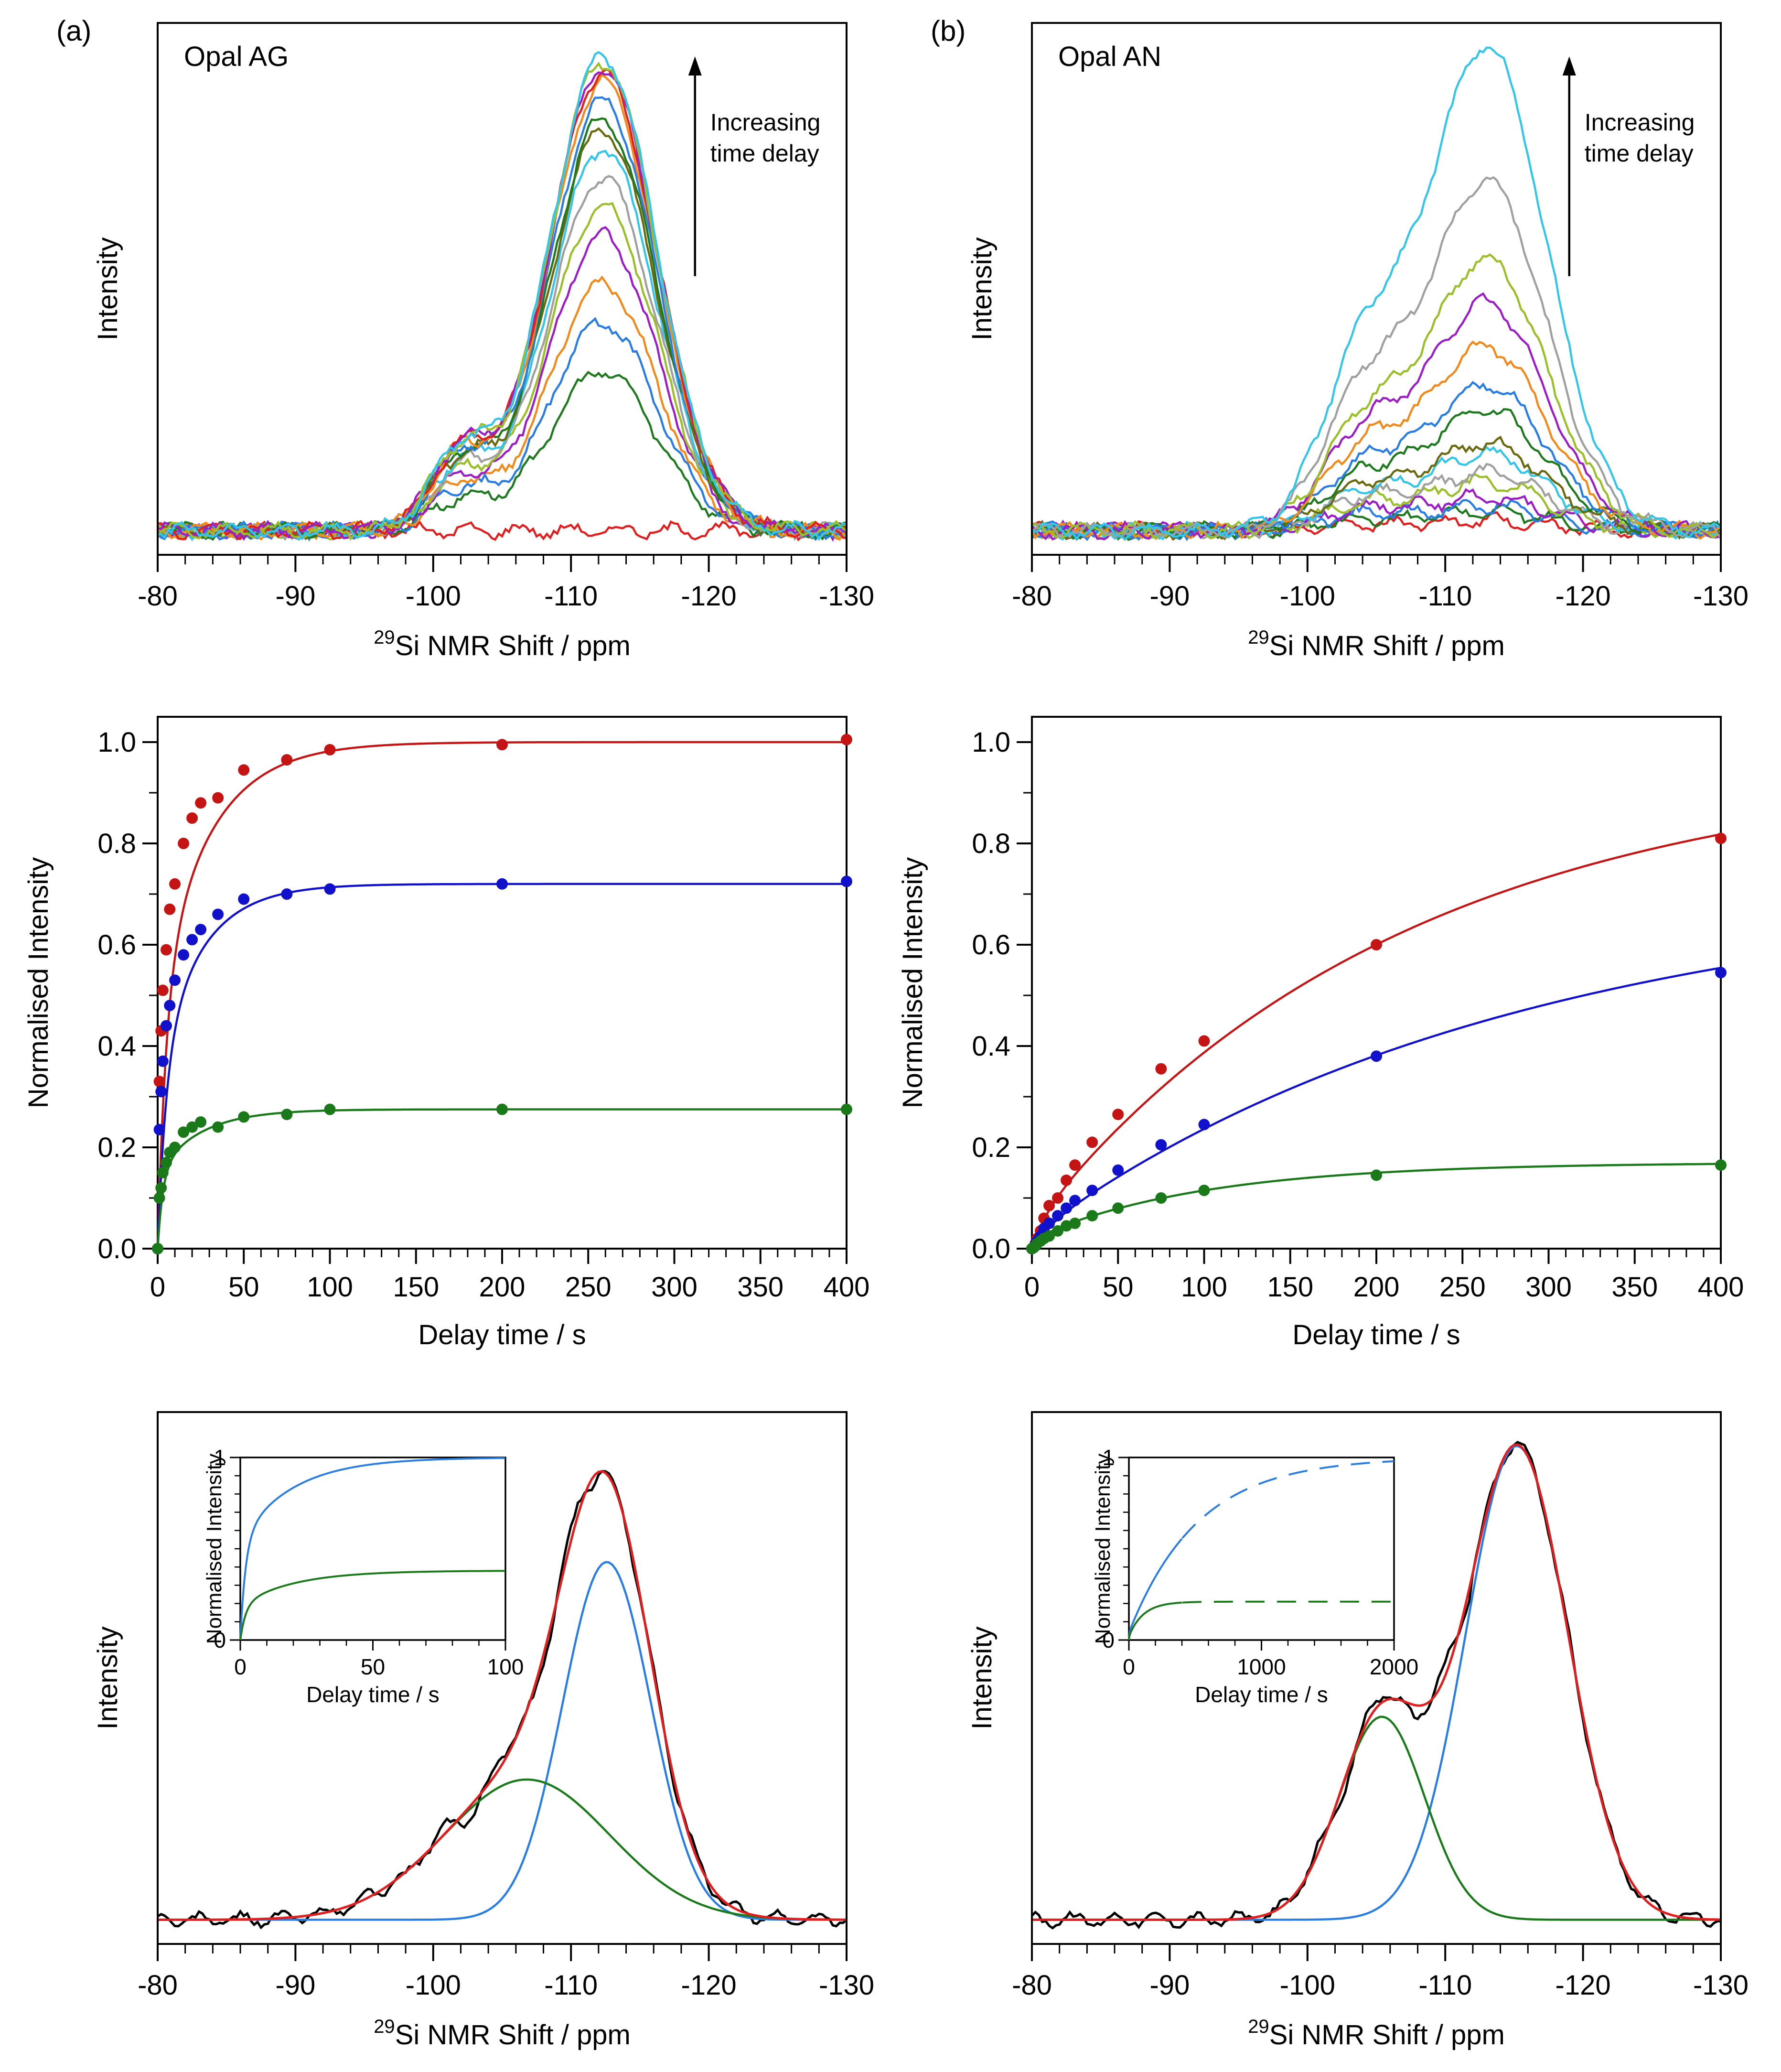  What do you see at coordinates (1261, 1666) in the screenshot?
I see `inset-x-tick-label: 1000` at bounding box center [1261, 1666].